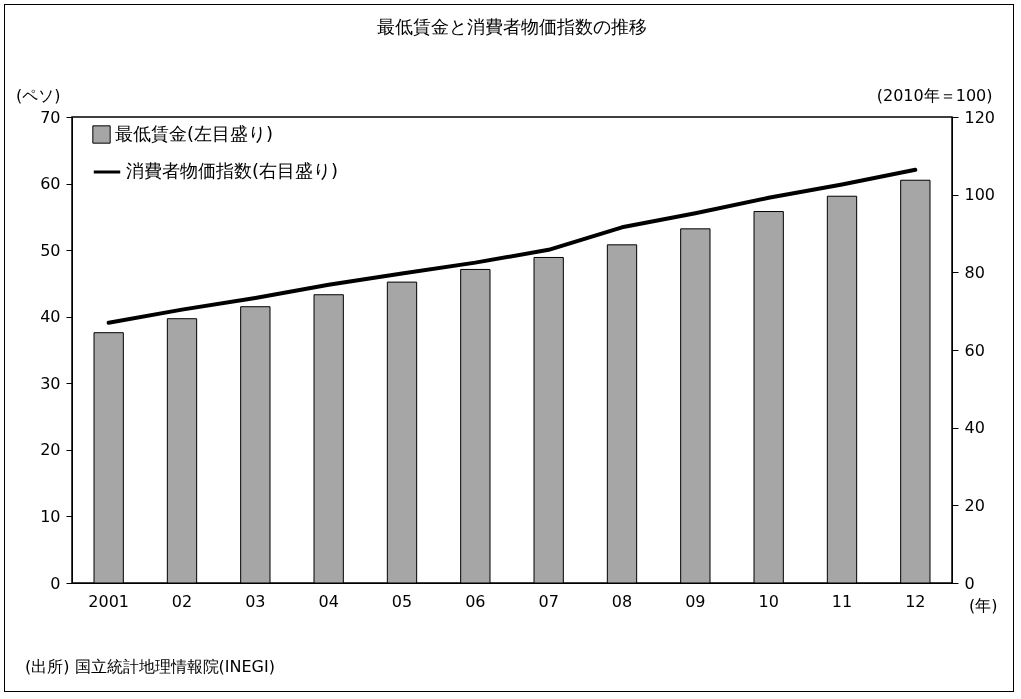 The height and width of the screenshot is (699, 1021). What do you see at coordinates (475, 601) in the screenshot?
I see `x-tick-label: 06` at bounding box center [475, 601].